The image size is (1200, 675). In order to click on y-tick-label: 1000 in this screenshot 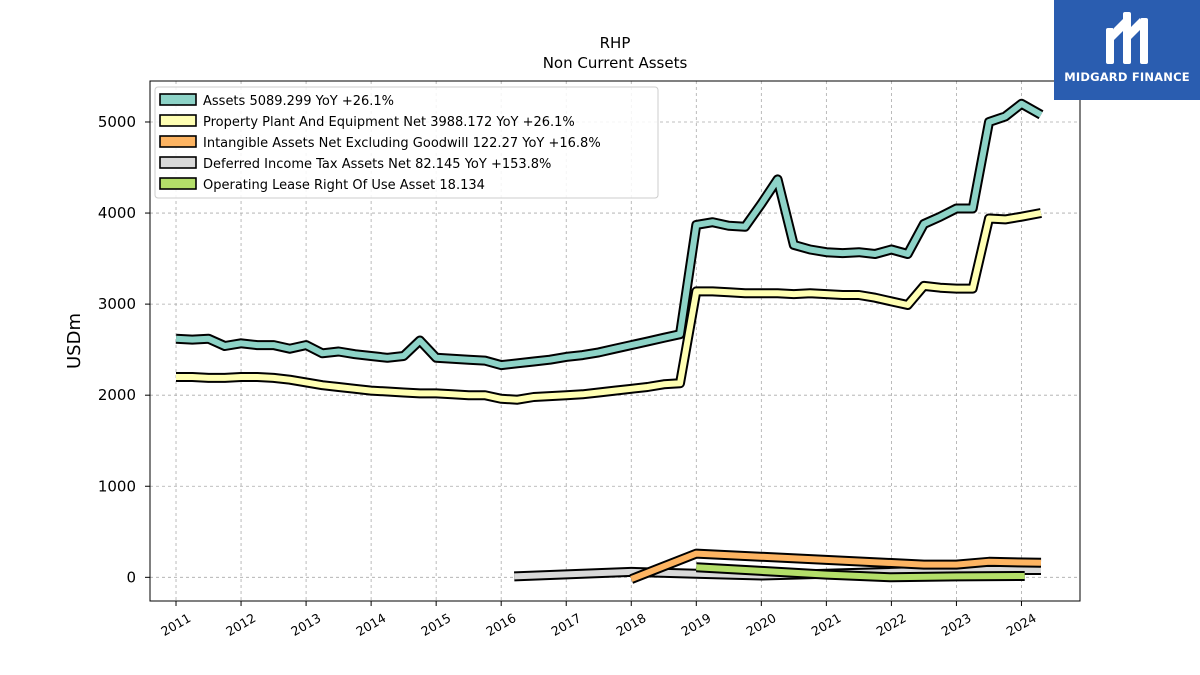, I will do `click(117, 486)`.